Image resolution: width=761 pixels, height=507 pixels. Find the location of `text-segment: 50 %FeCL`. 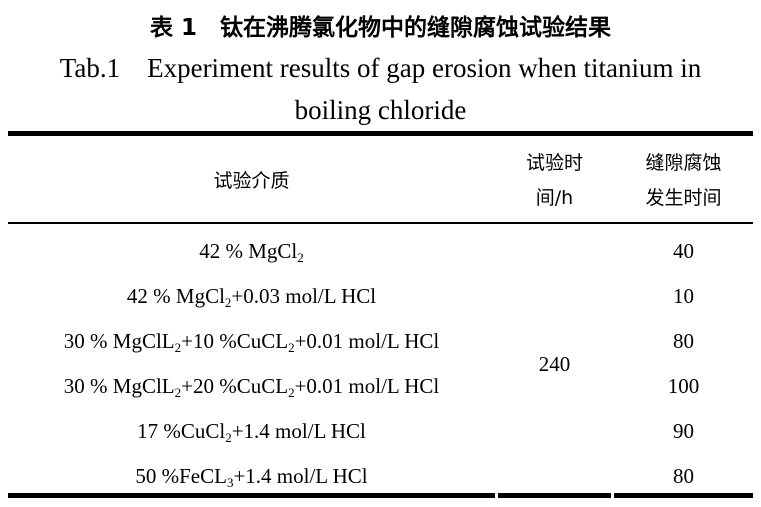

text-segment: 50 %FeCL is located at coordinates (181, 476).